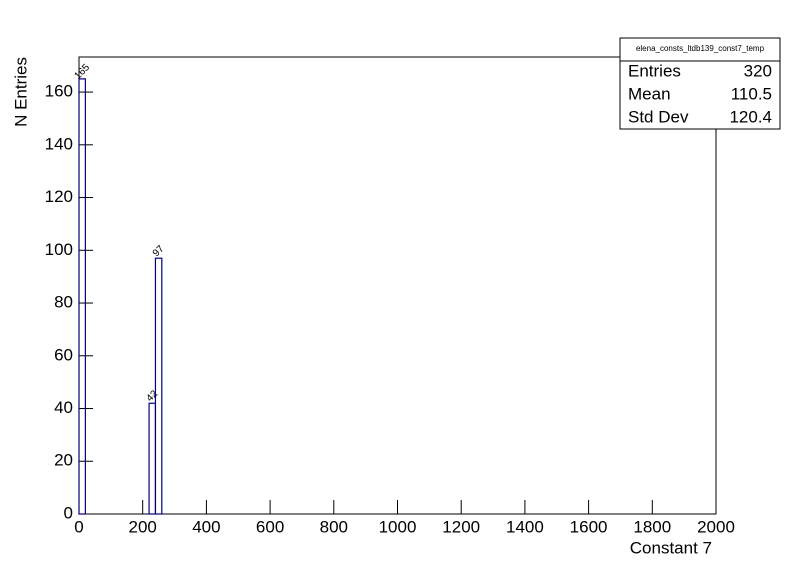  I want to click on x-tick-label: 2000, so click(716, 526).